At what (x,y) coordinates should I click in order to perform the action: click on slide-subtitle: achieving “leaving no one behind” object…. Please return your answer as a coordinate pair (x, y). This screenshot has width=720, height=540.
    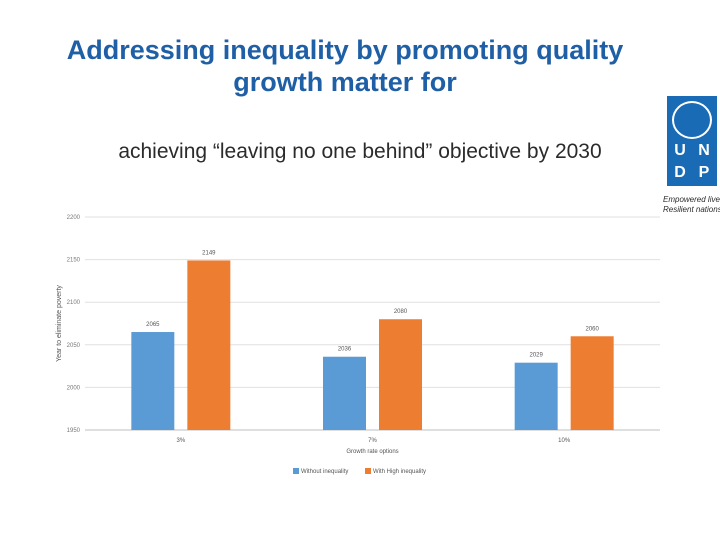
    Looking at the image, I should click on (360, 151).